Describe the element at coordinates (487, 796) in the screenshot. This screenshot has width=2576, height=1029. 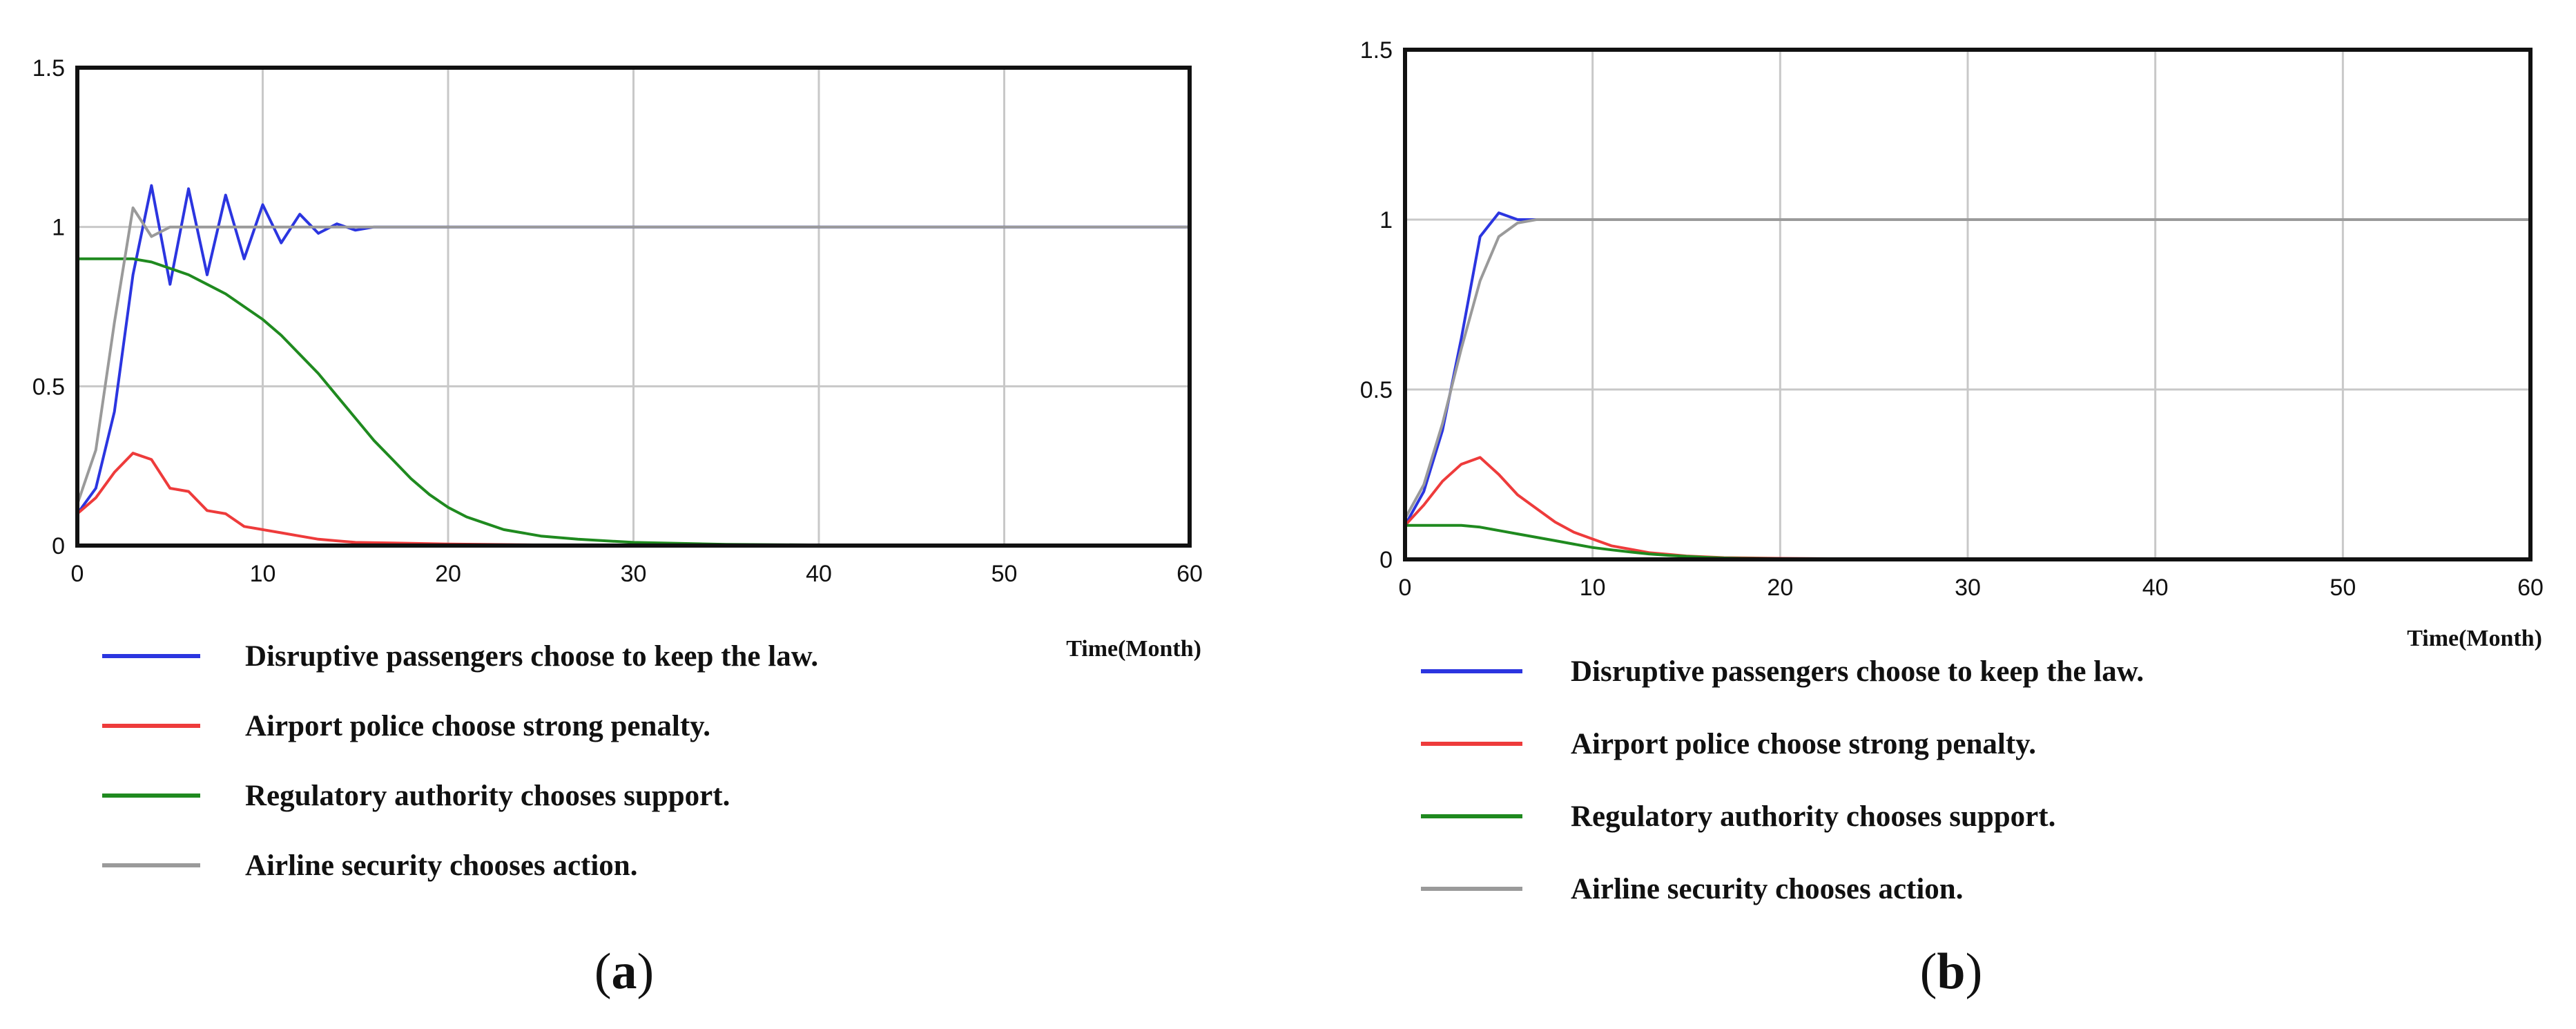
I see `a-legend-label-2: Regulatory authority chooses support.` at that location.